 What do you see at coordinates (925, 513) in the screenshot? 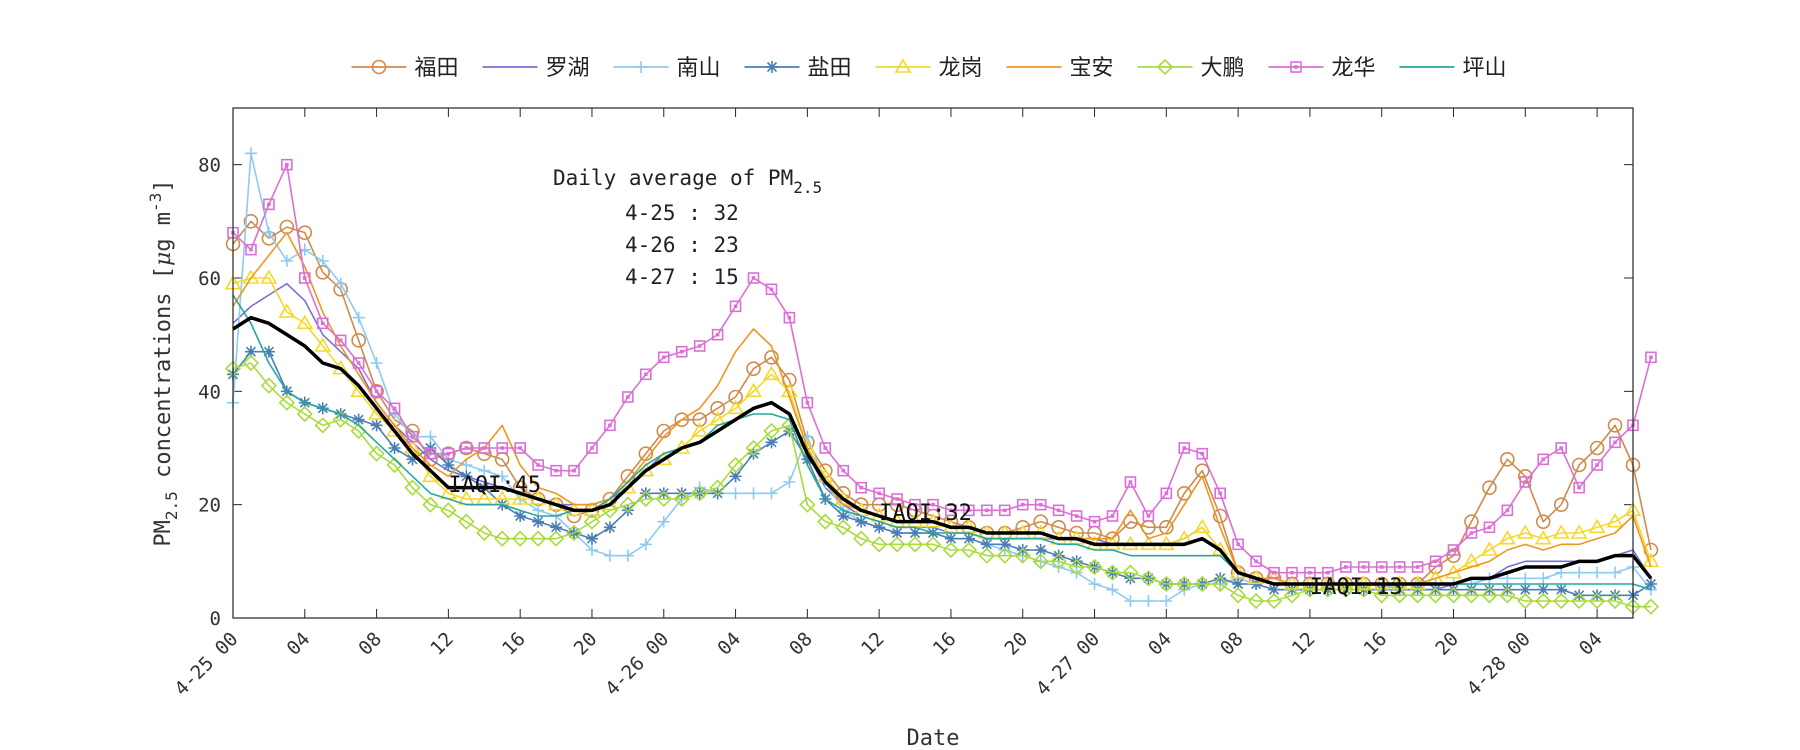
I see `iaqi-label: IAQI:32` at bounding box center [925, 513].